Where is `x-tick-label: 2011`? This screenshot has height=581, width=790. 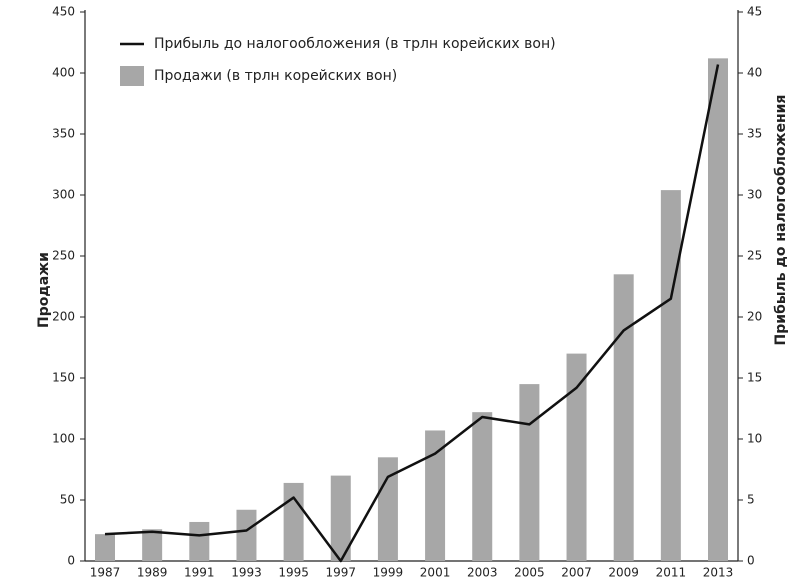
x-tick-label: 2011 is located at coordinates (671, 573).